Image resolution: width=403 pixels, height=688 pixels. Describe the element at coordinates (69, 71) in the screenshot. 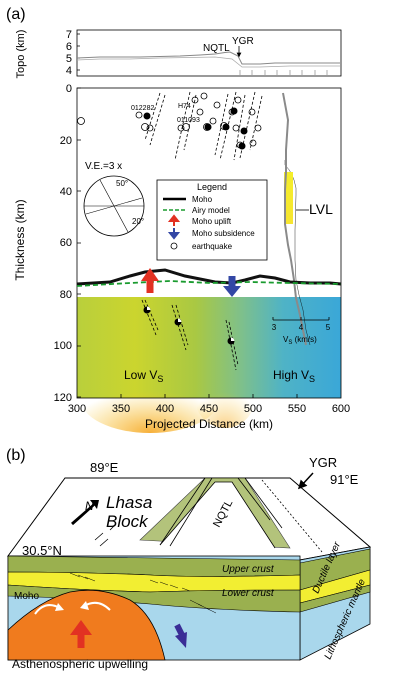

I see `topo-ytick-4: 4` at that location.